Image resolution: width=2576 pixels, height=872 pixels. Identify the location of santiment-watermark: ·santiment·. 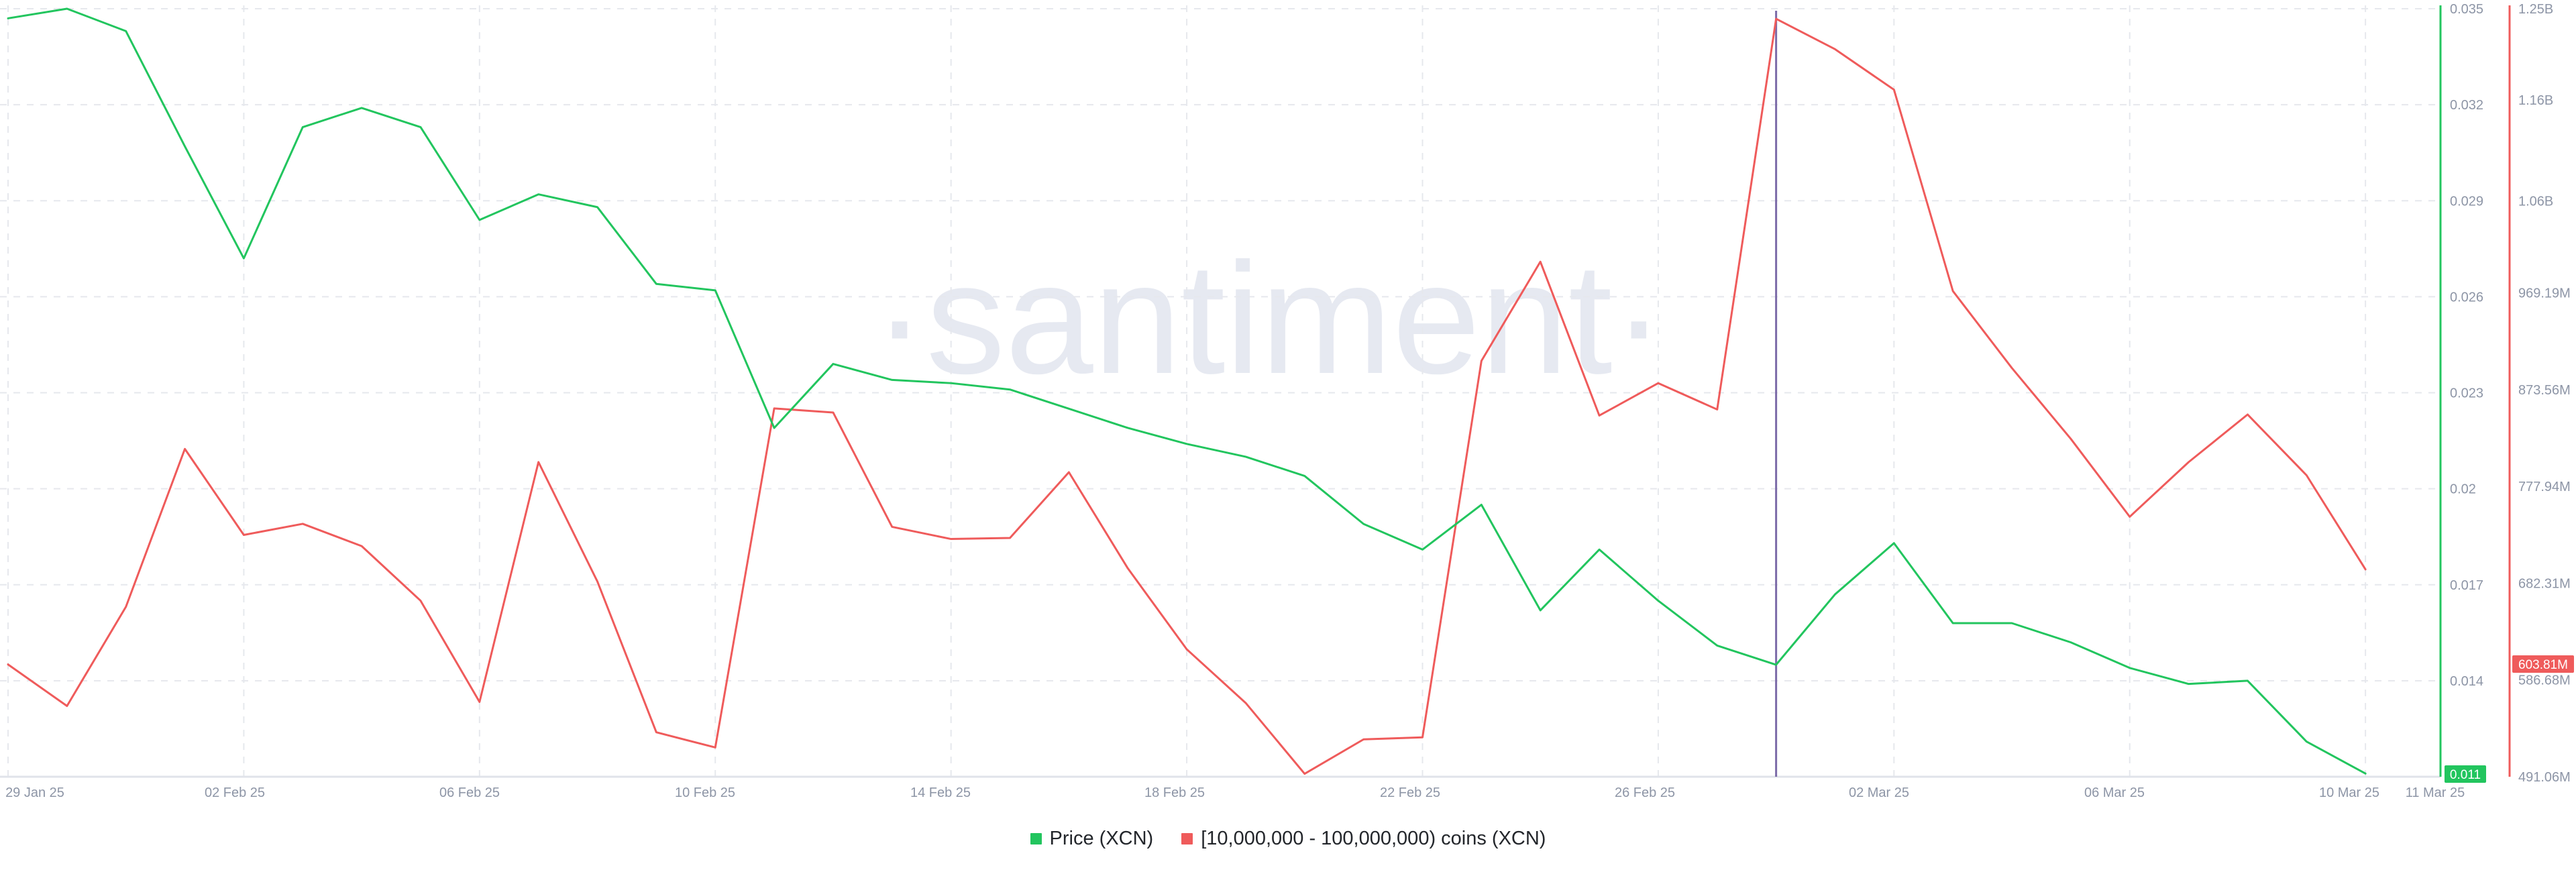
(1269, 318).